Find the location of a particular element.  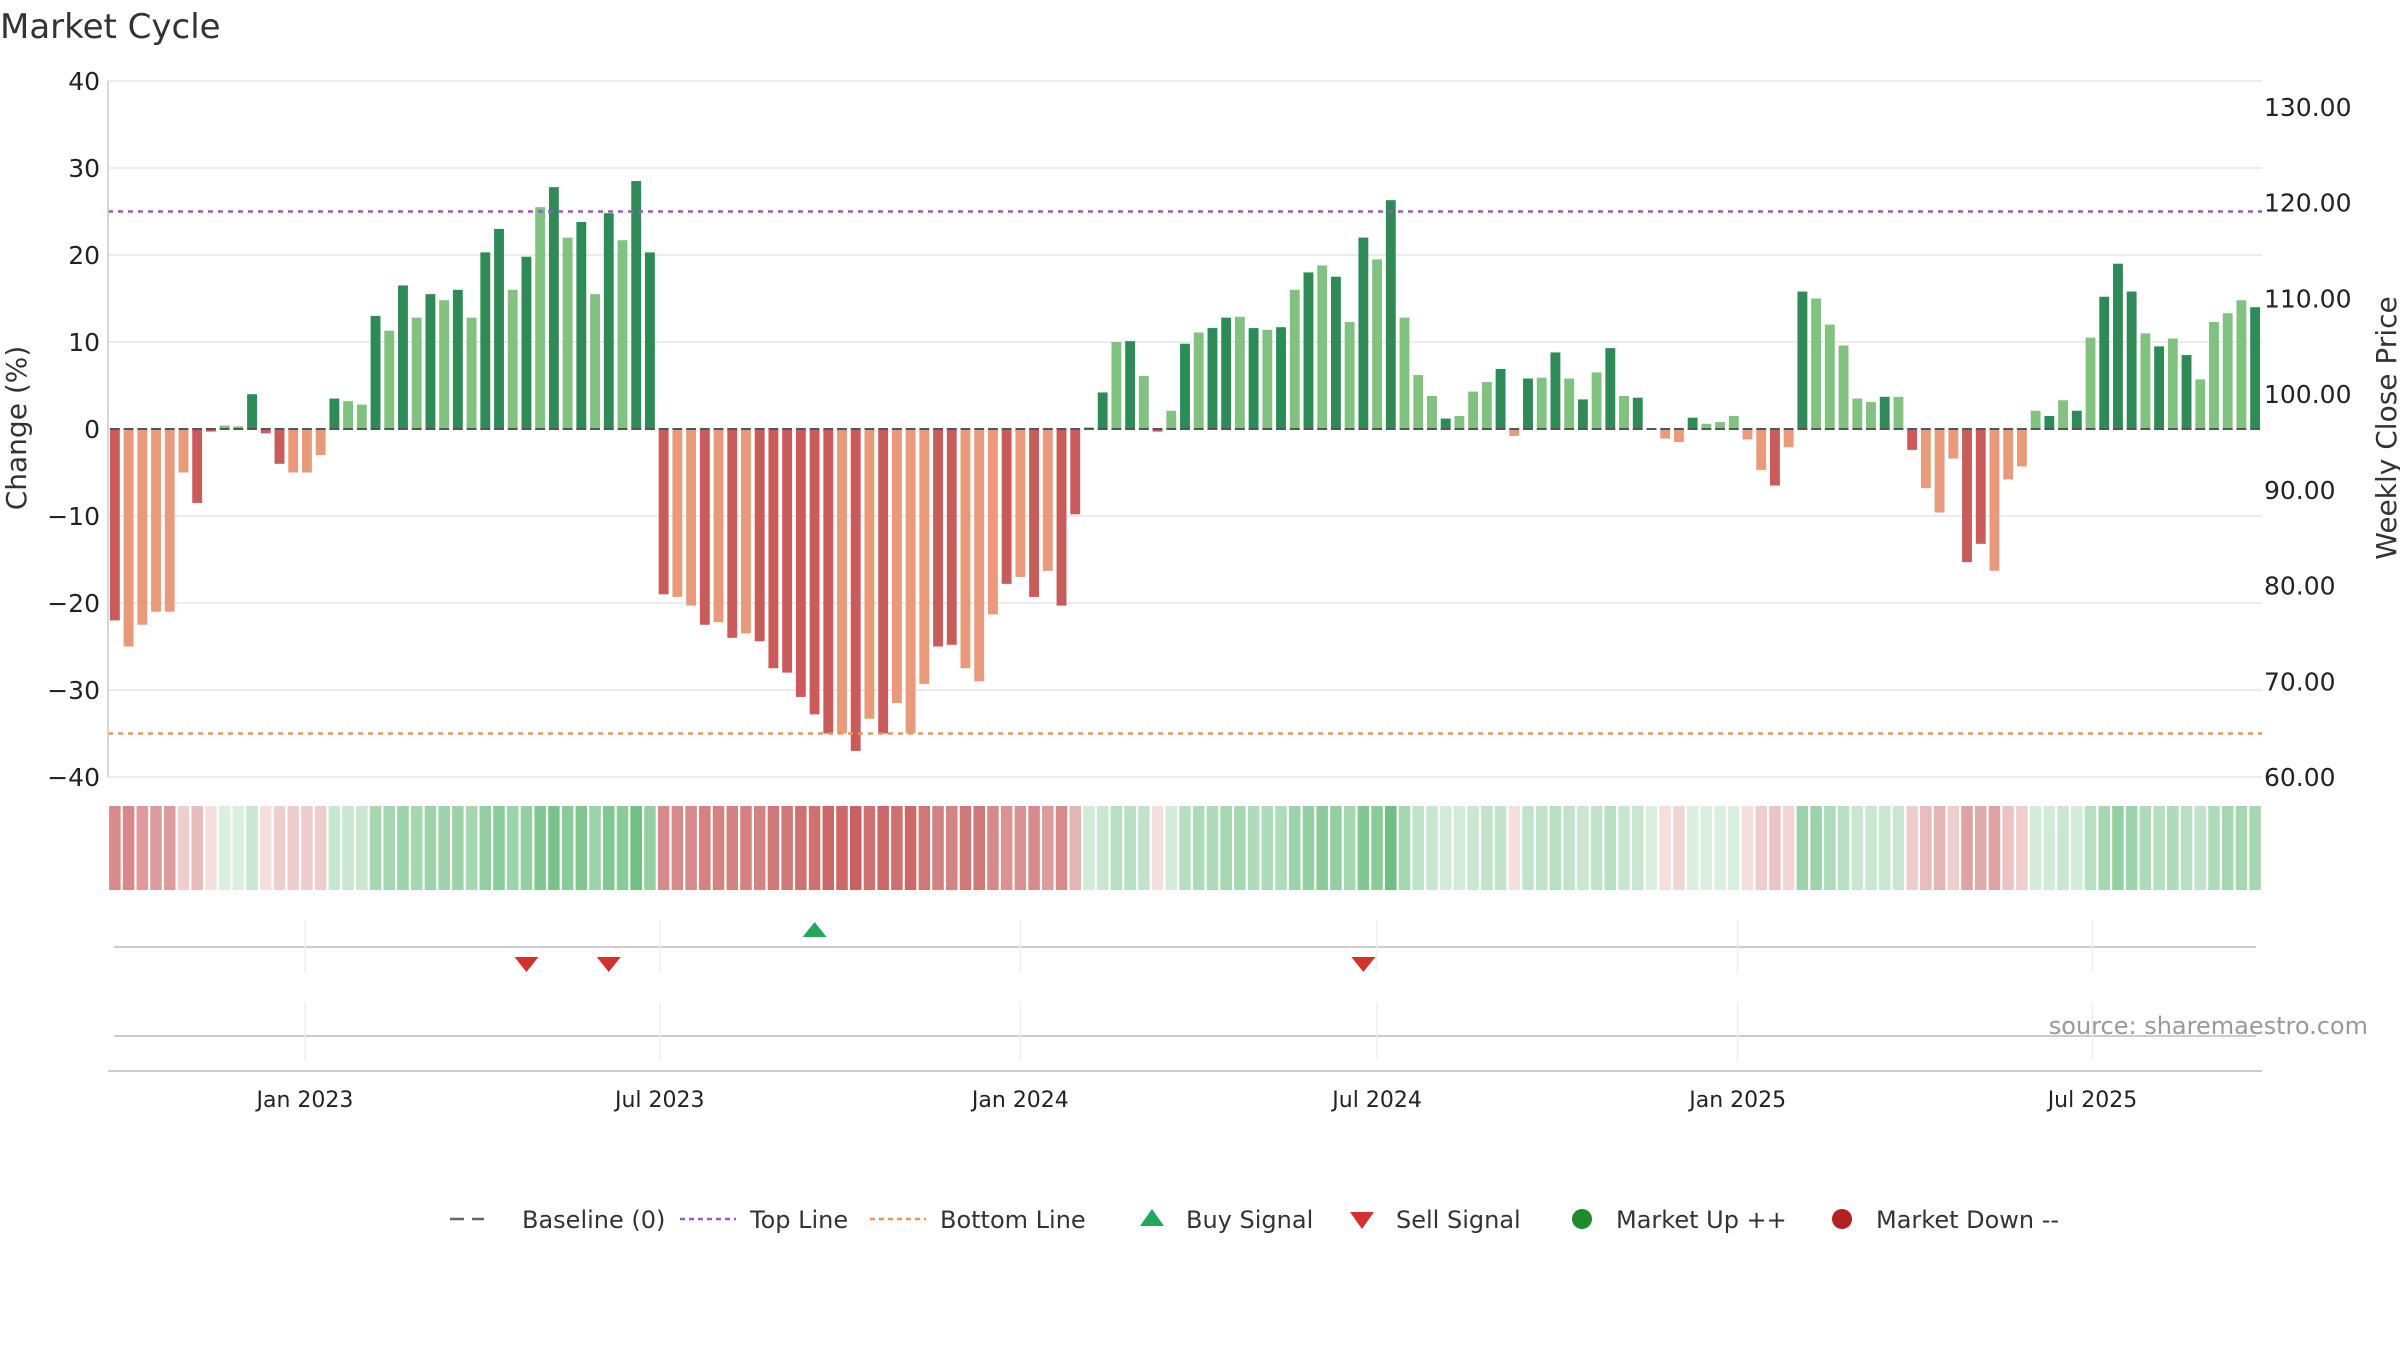

y-tick-label: −40 is located at coordinates (73, 777).